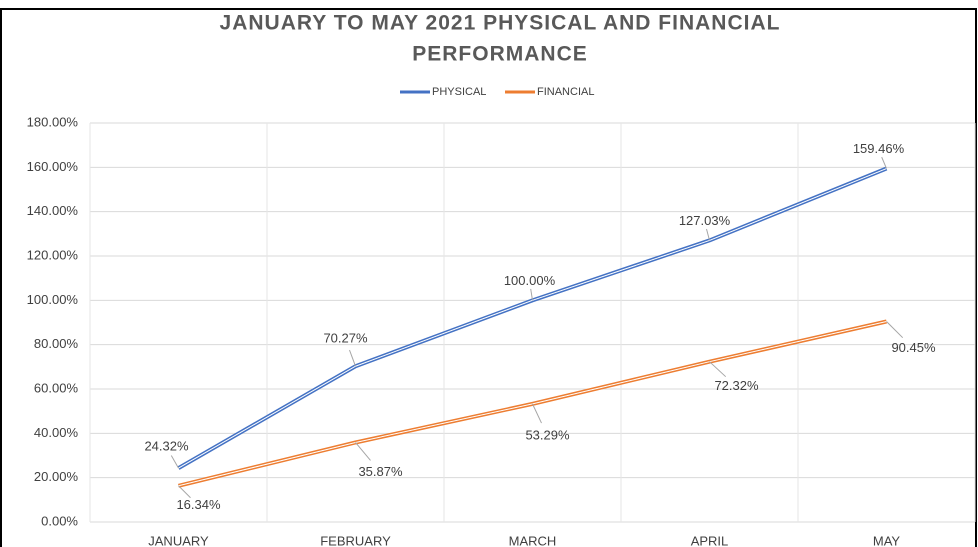  Describe the element at coordinates (380, 471) in the screenshot. I see `data-label: 35.87%` at that location.